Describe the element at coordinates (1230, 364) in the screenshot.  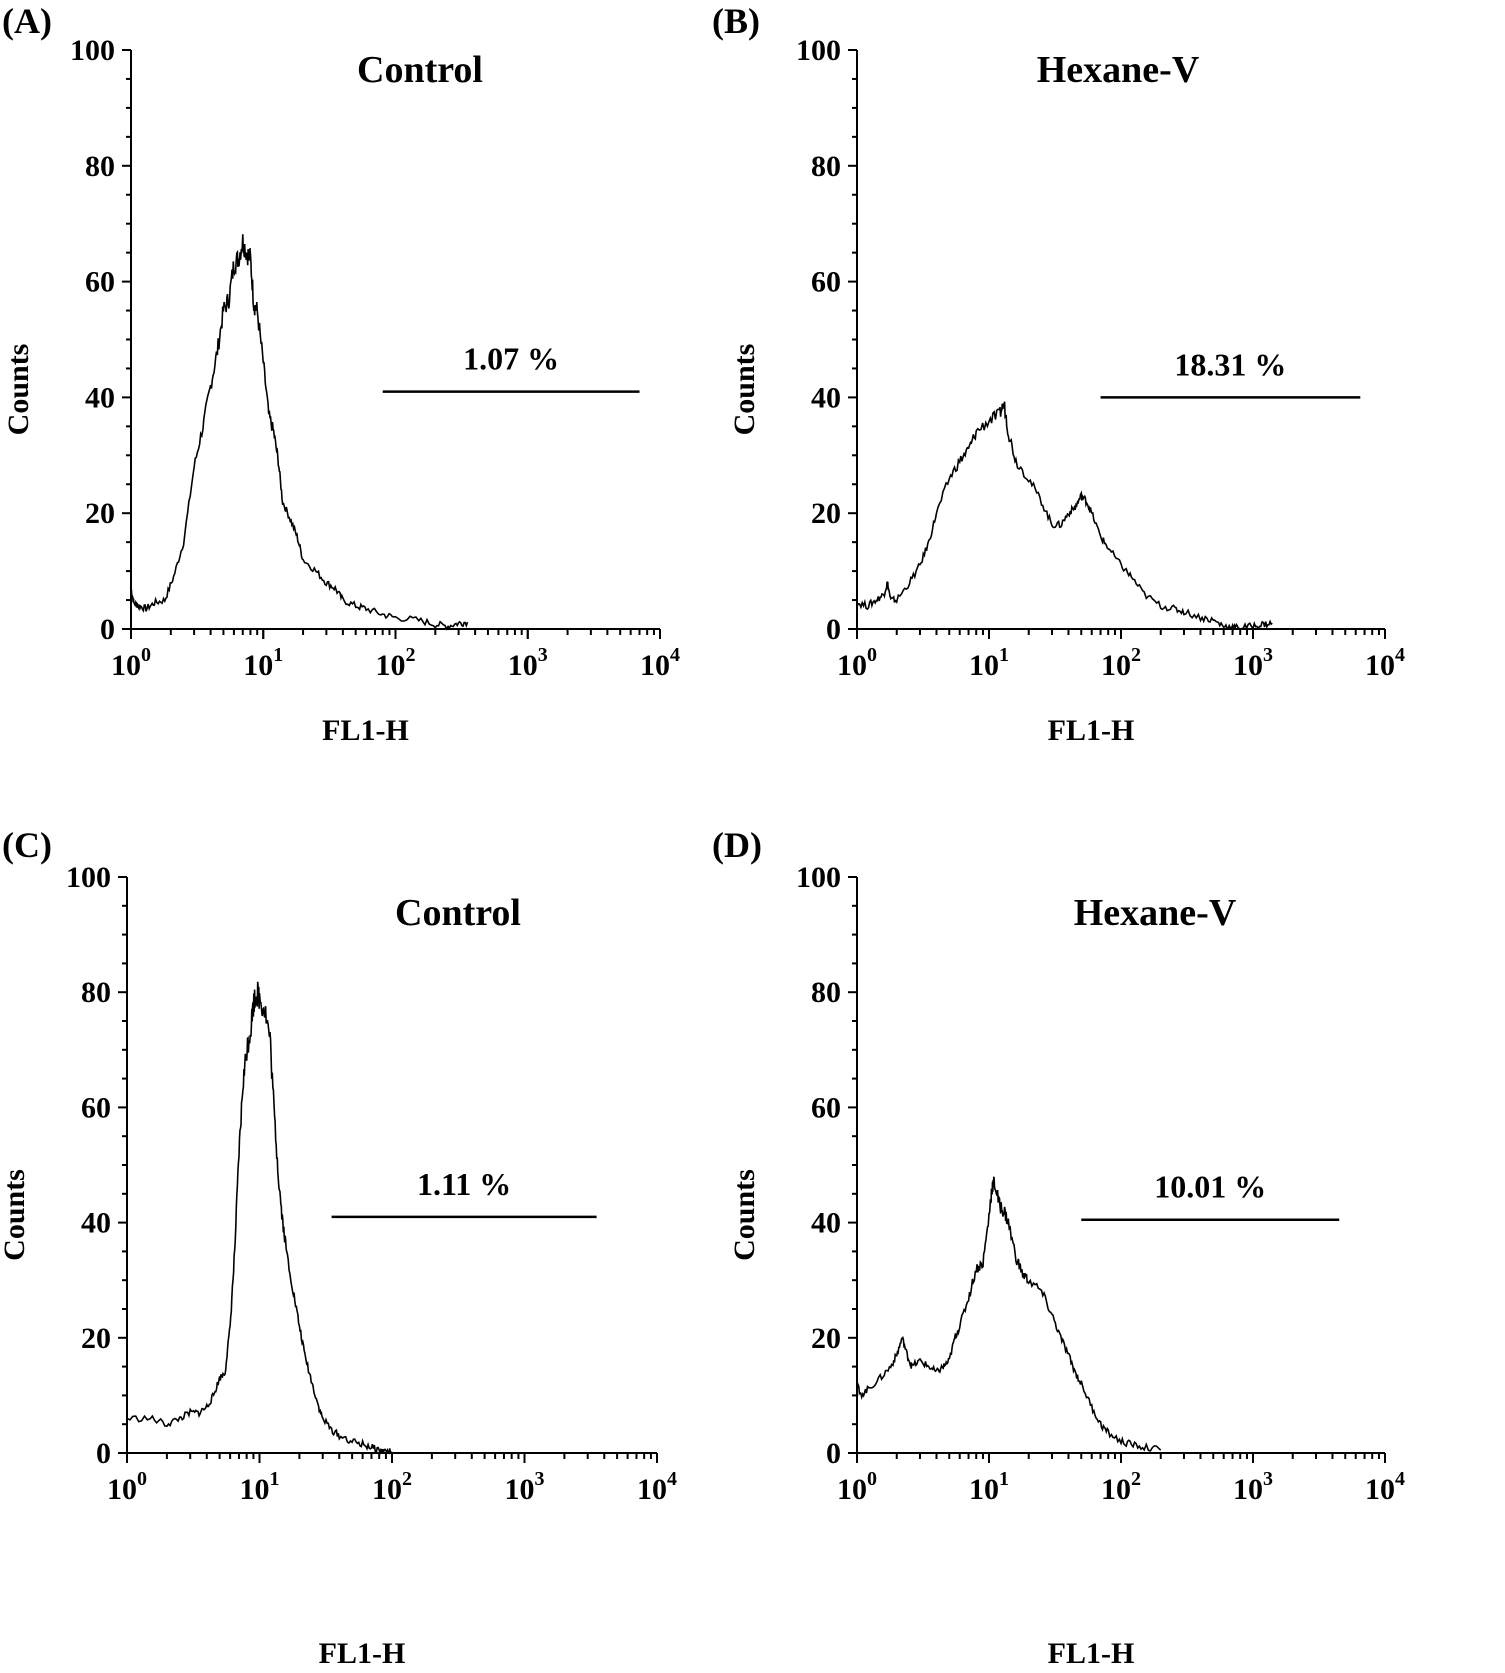
I see `gate-percentage: 18.31 %` at that location.